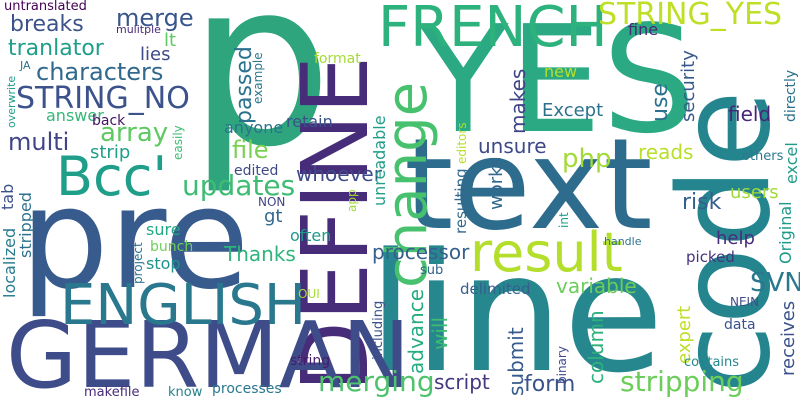 The height and width of the screenshot is (400, 800). I want to click on word-fine: fine, so click(643, 29).